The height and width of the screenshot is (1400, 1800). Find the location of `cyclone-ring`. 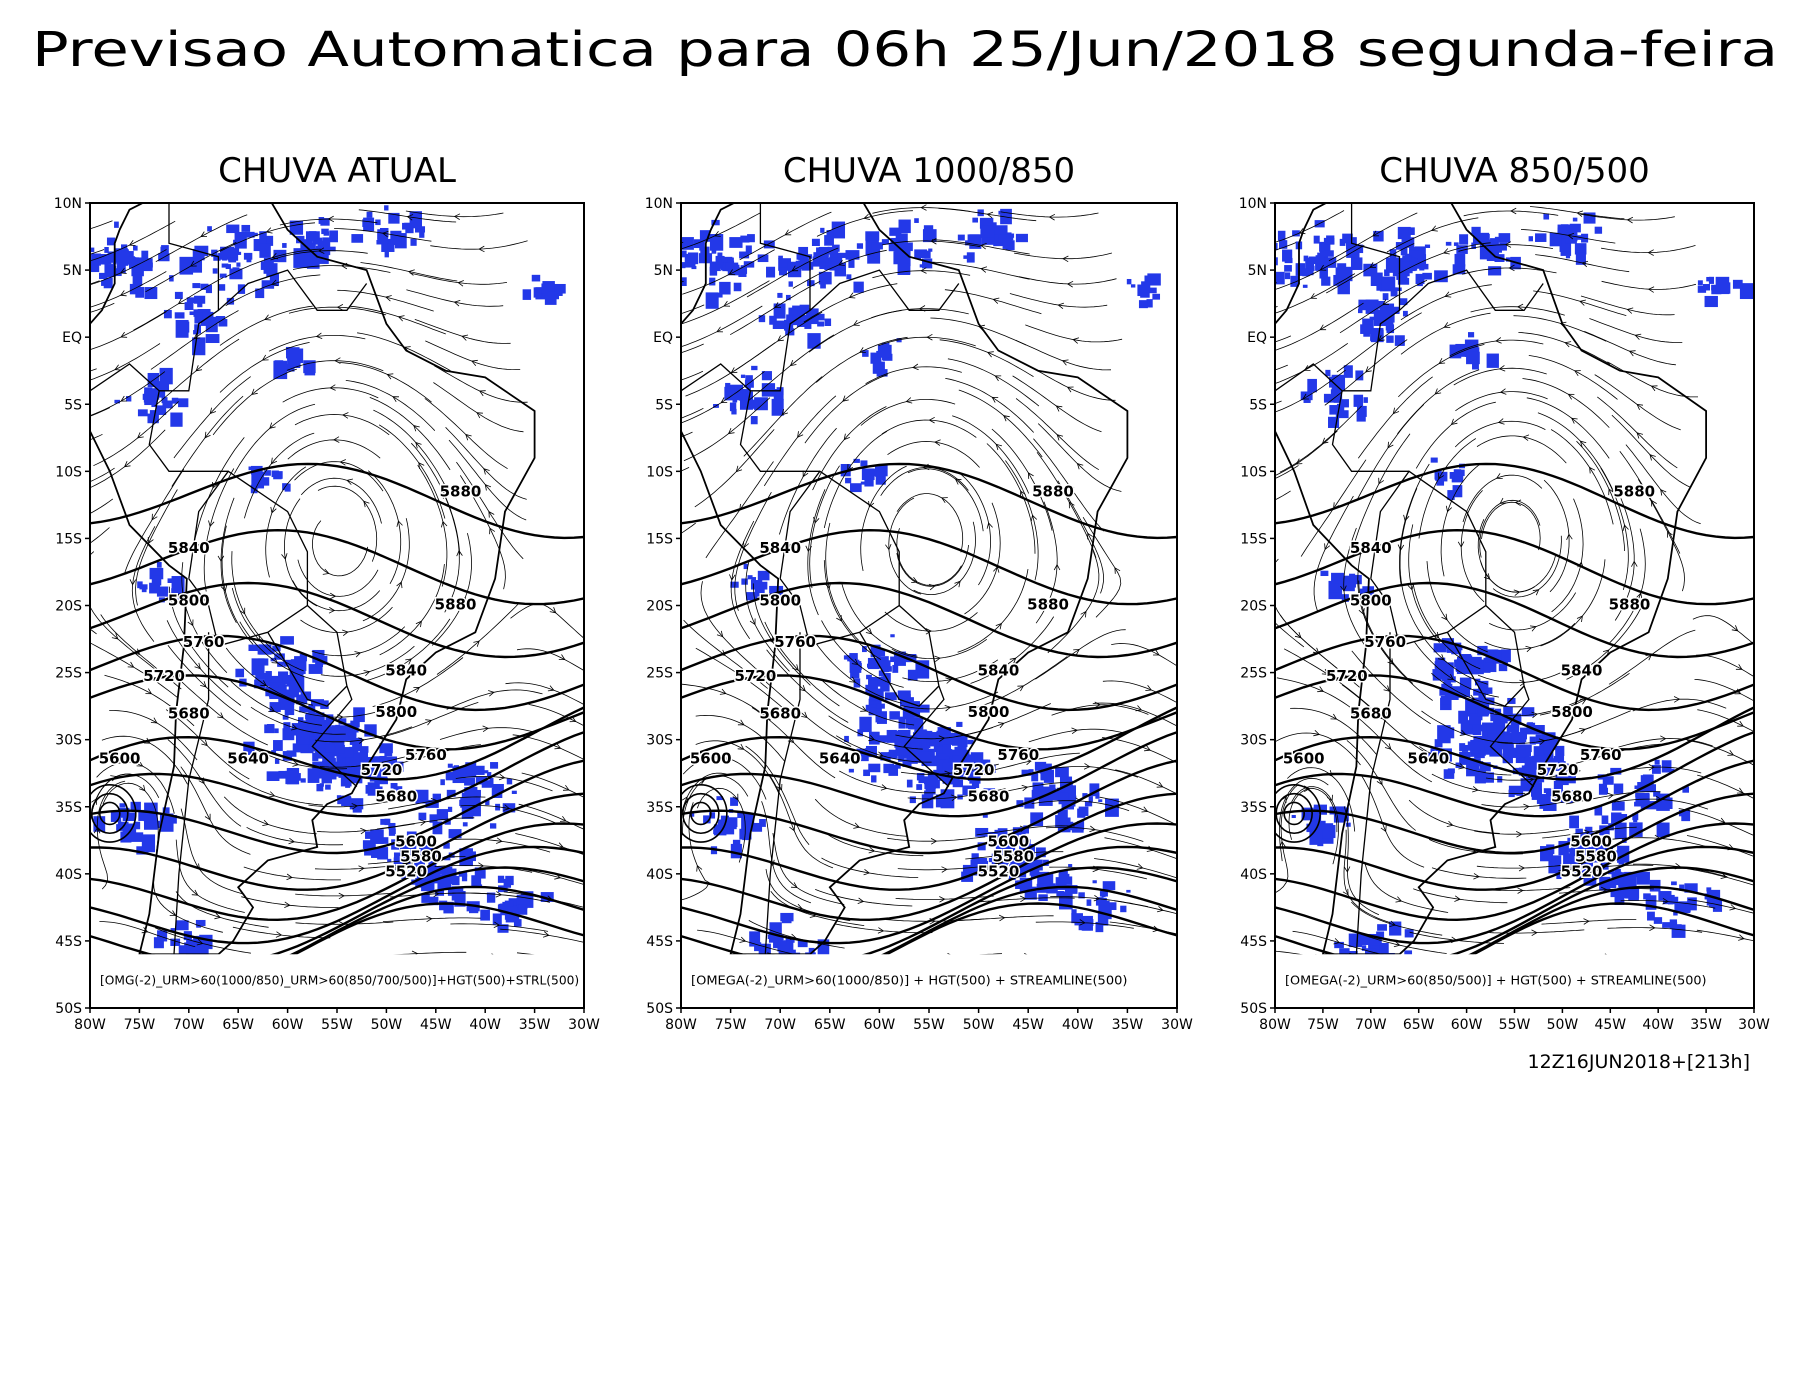

cyclone-ring is located at coordinates (113, 813).